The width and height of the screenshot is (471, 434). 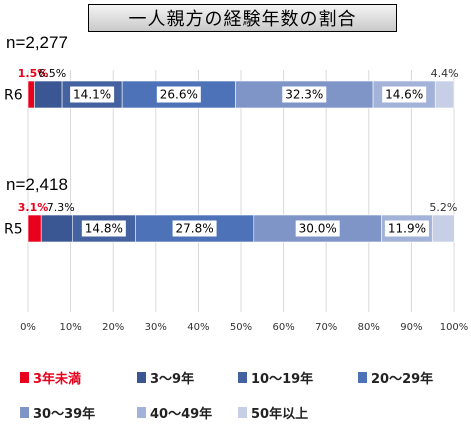 What do you see at coordinates (280, 414) in the screenshot?
I see `legend-label: 50年以上` at bounding box center [280, 414].